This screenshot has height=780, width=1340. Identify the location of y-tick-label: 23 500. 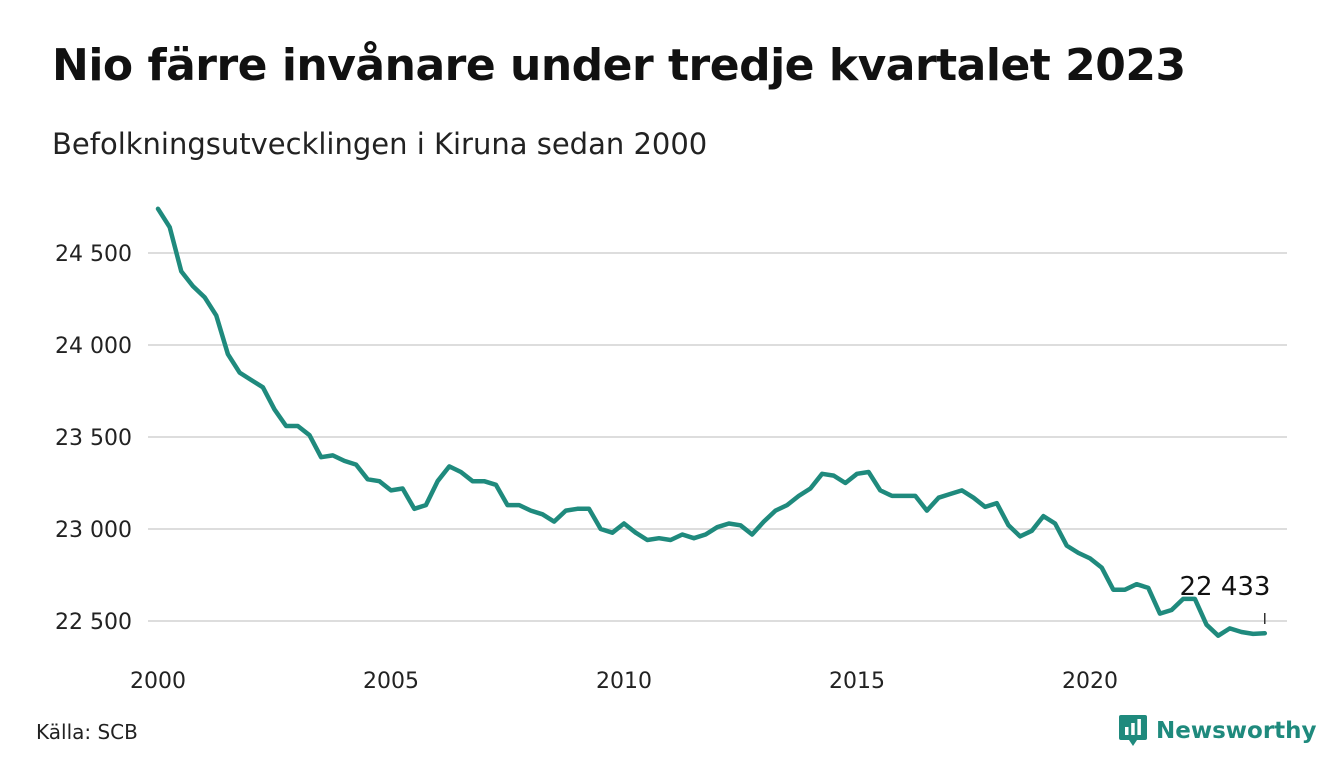
(93, 438).